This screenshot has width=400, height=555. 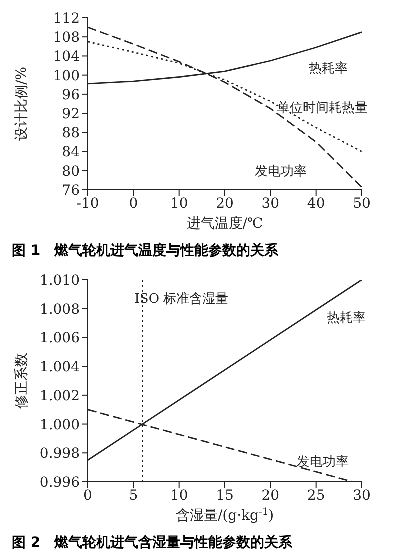 What do you see at coordinates (316, 496) in the screenshot?
I see `x-tick-label: 25` at bounding box center [316, 496].